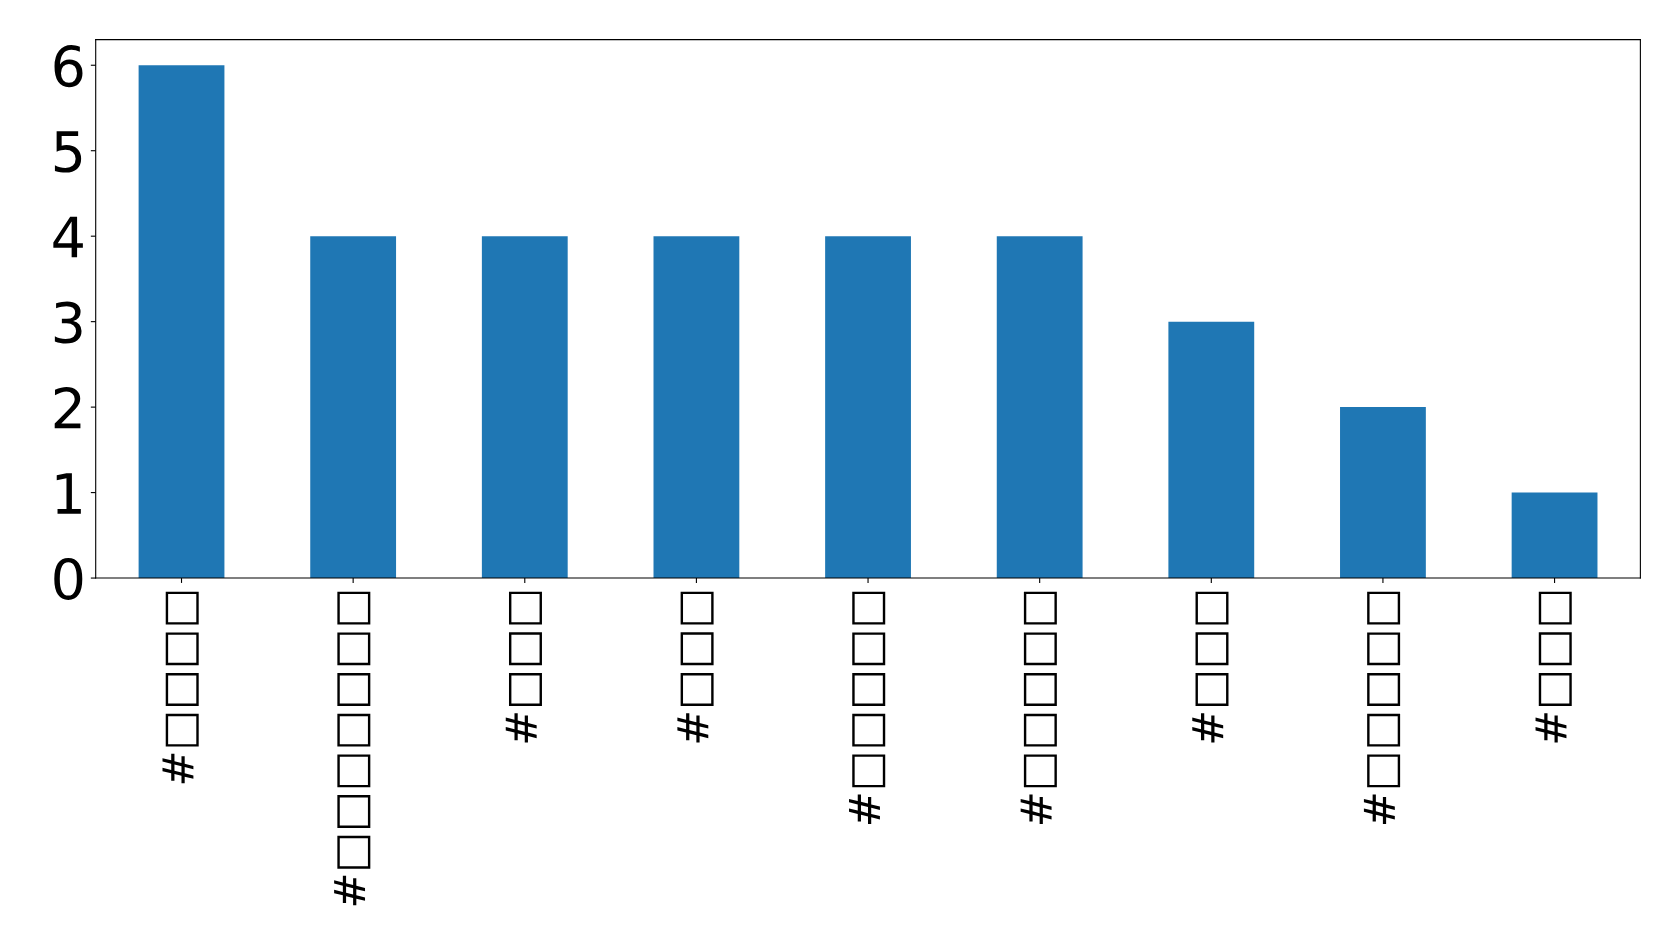 The width and height of the screenshot is (1679, 943). I want to click on y-tick-label: 0, so click(68, 578).